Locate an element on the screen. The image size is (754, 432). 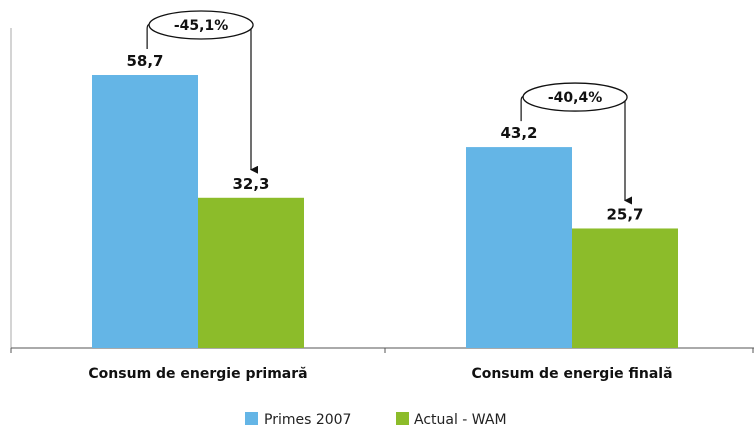
data-label: 58,7 is located at coordinates (144, 61).